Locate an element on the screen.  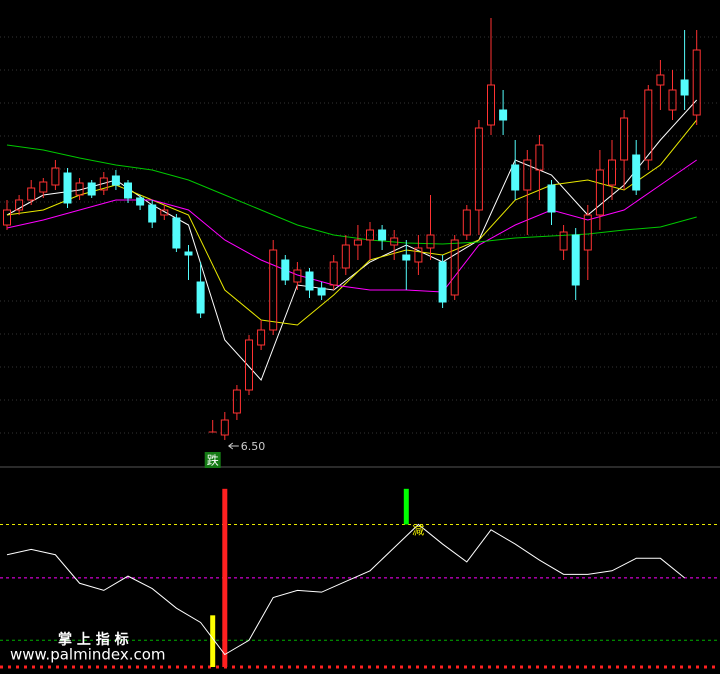
signal-label: 跌 is located at coordinates (213, 460).